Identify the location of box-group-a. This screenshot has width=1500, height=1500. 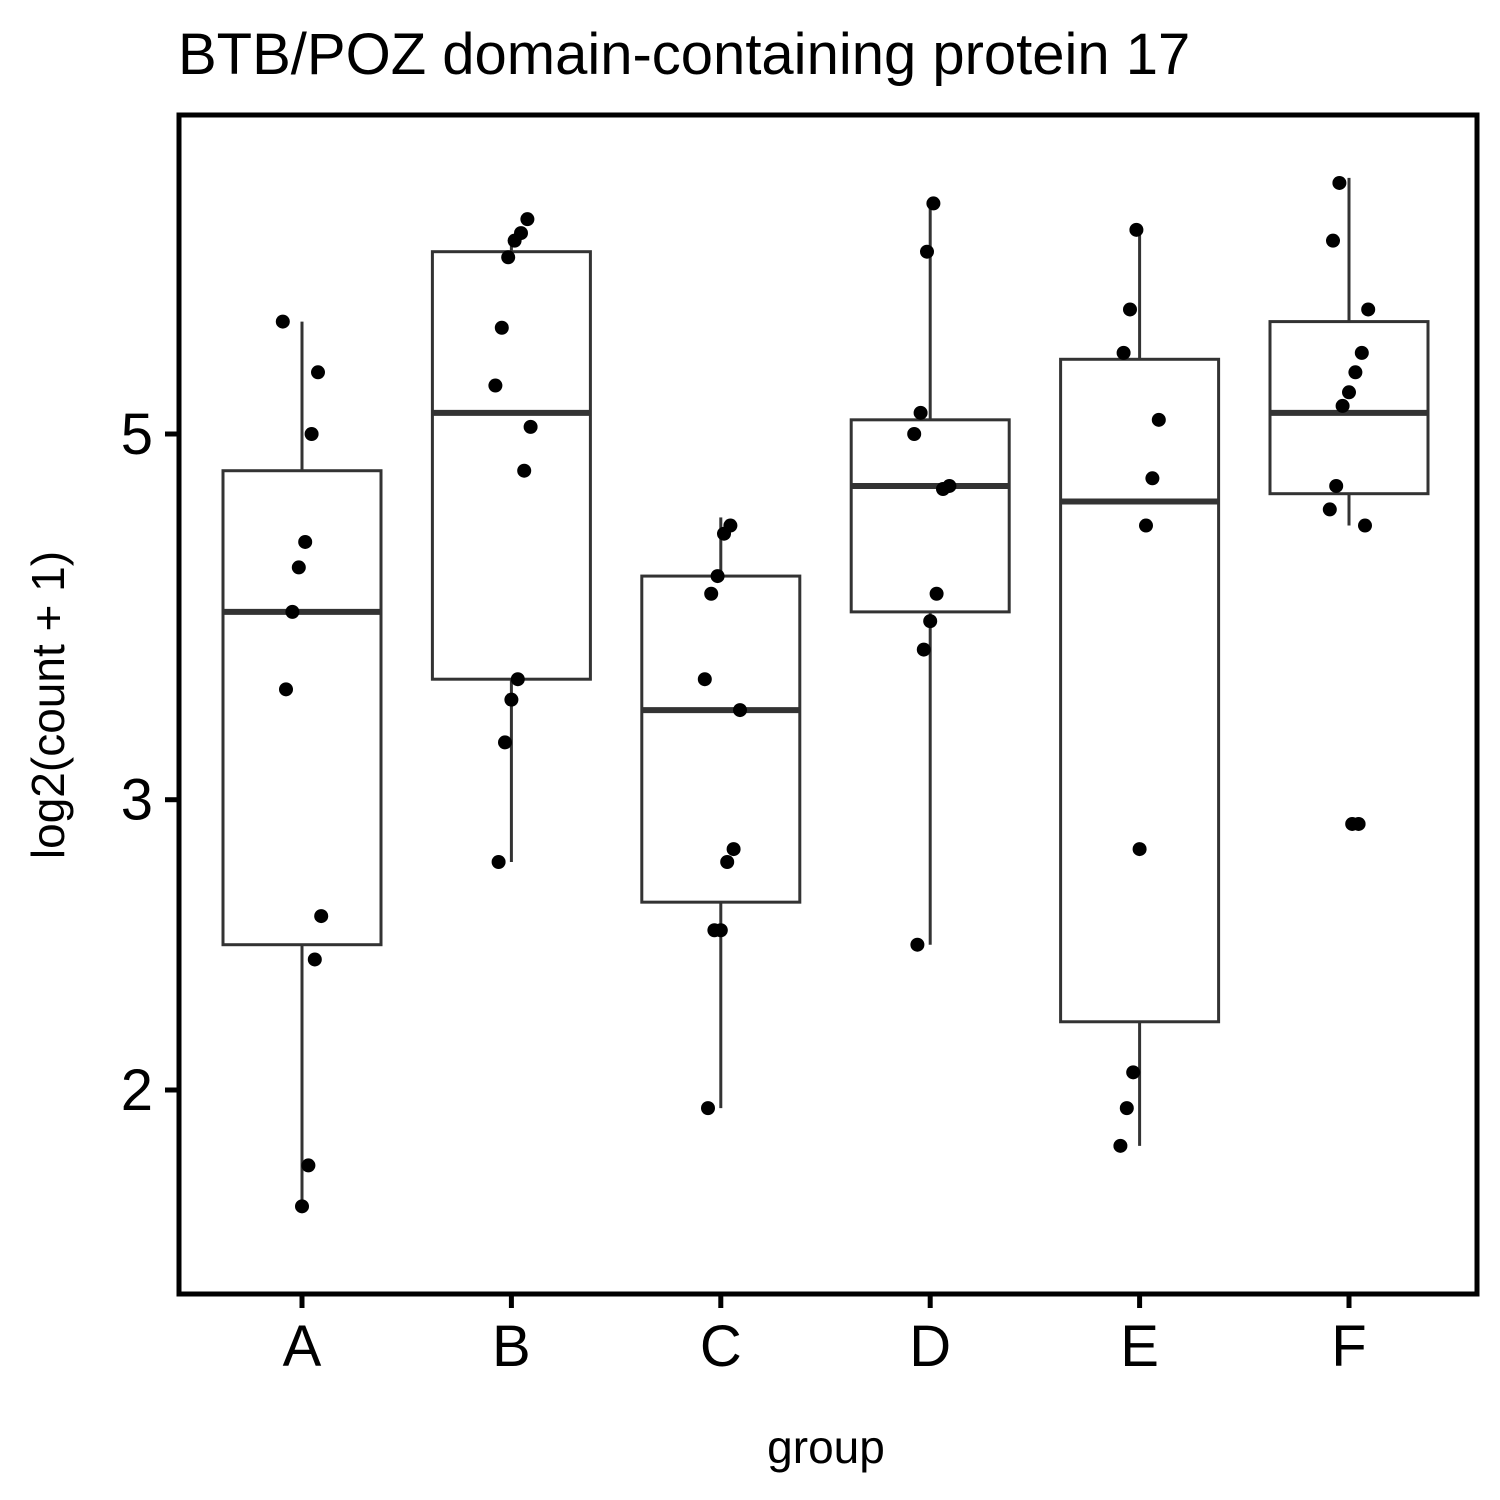
(302, 764).